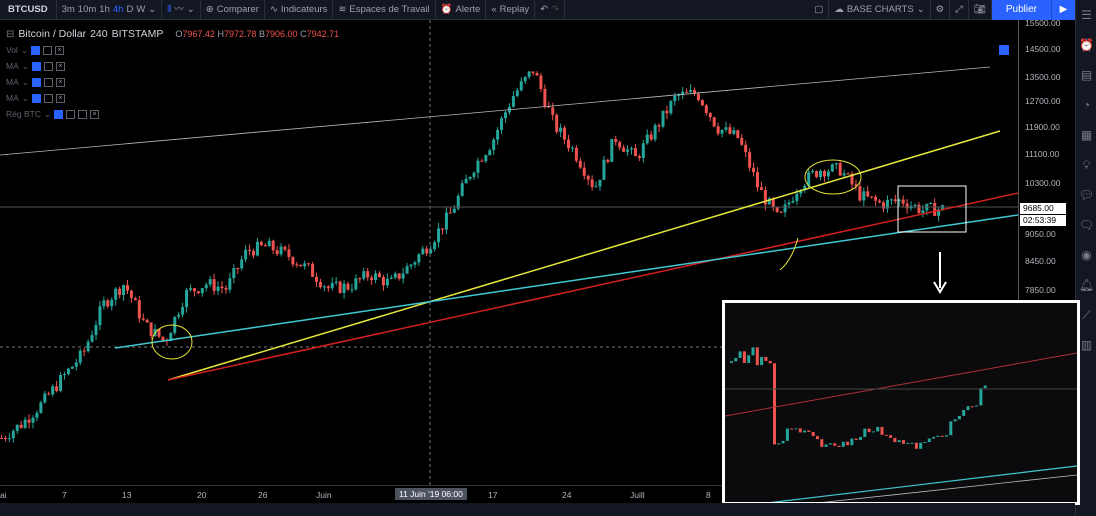 The width and height of the screenshot is (1096, 516). I want to click on interval-w: W, so click(141, 9).